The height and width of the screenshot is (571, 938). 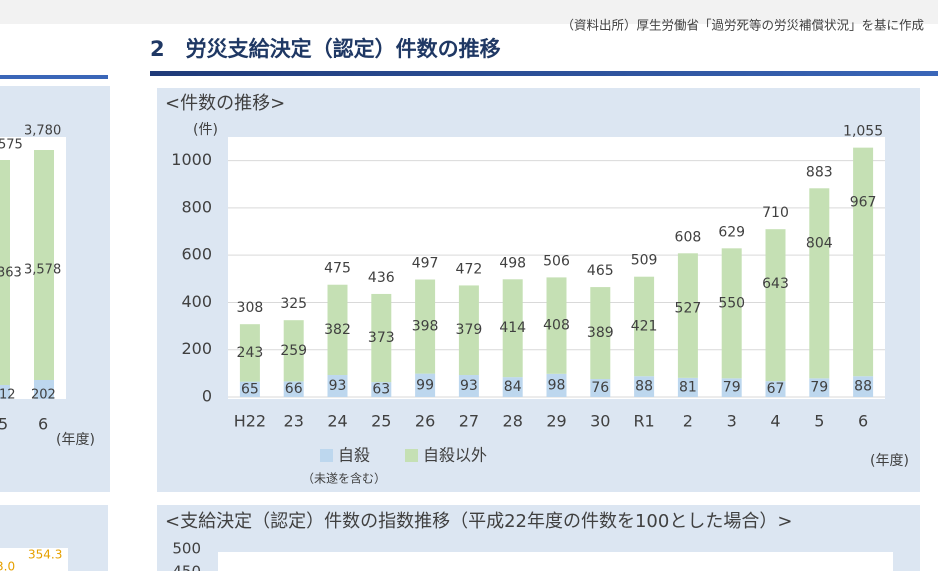 I want to click on x-tick-label: 23, so click(x=294, y=421).